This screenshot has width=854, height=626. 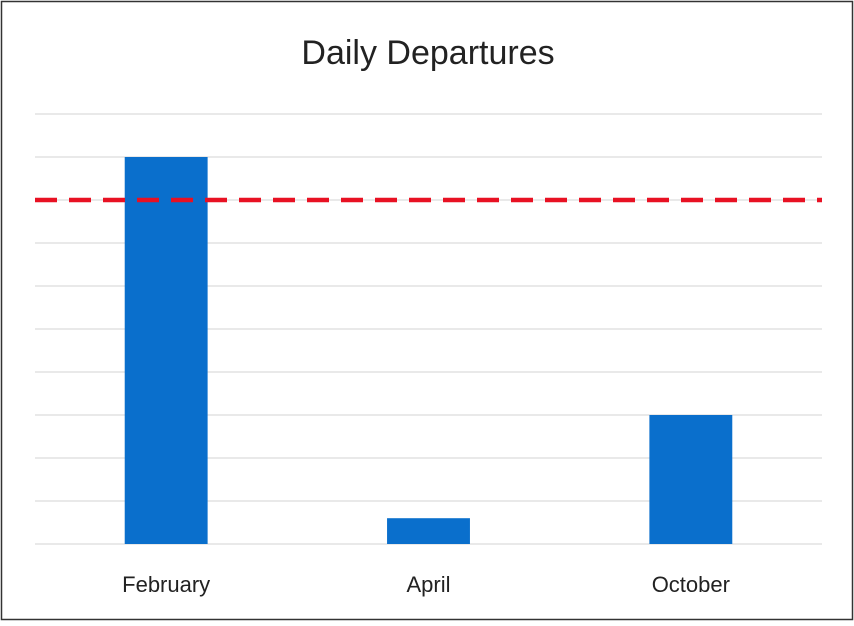 I want to click on x-tick-label: October, so click(x=691, y=584).